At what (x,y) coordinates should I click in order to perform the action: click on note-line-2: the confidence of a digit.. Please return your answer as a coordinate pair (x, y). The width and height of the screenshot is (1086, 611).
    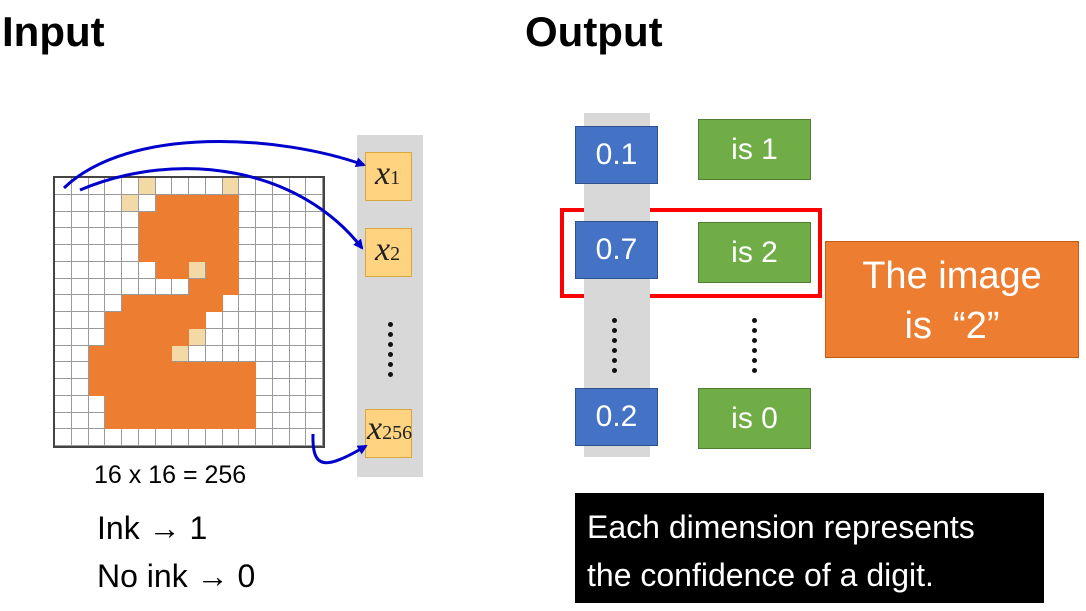
    Looking at the image, I should click on (760, 575).